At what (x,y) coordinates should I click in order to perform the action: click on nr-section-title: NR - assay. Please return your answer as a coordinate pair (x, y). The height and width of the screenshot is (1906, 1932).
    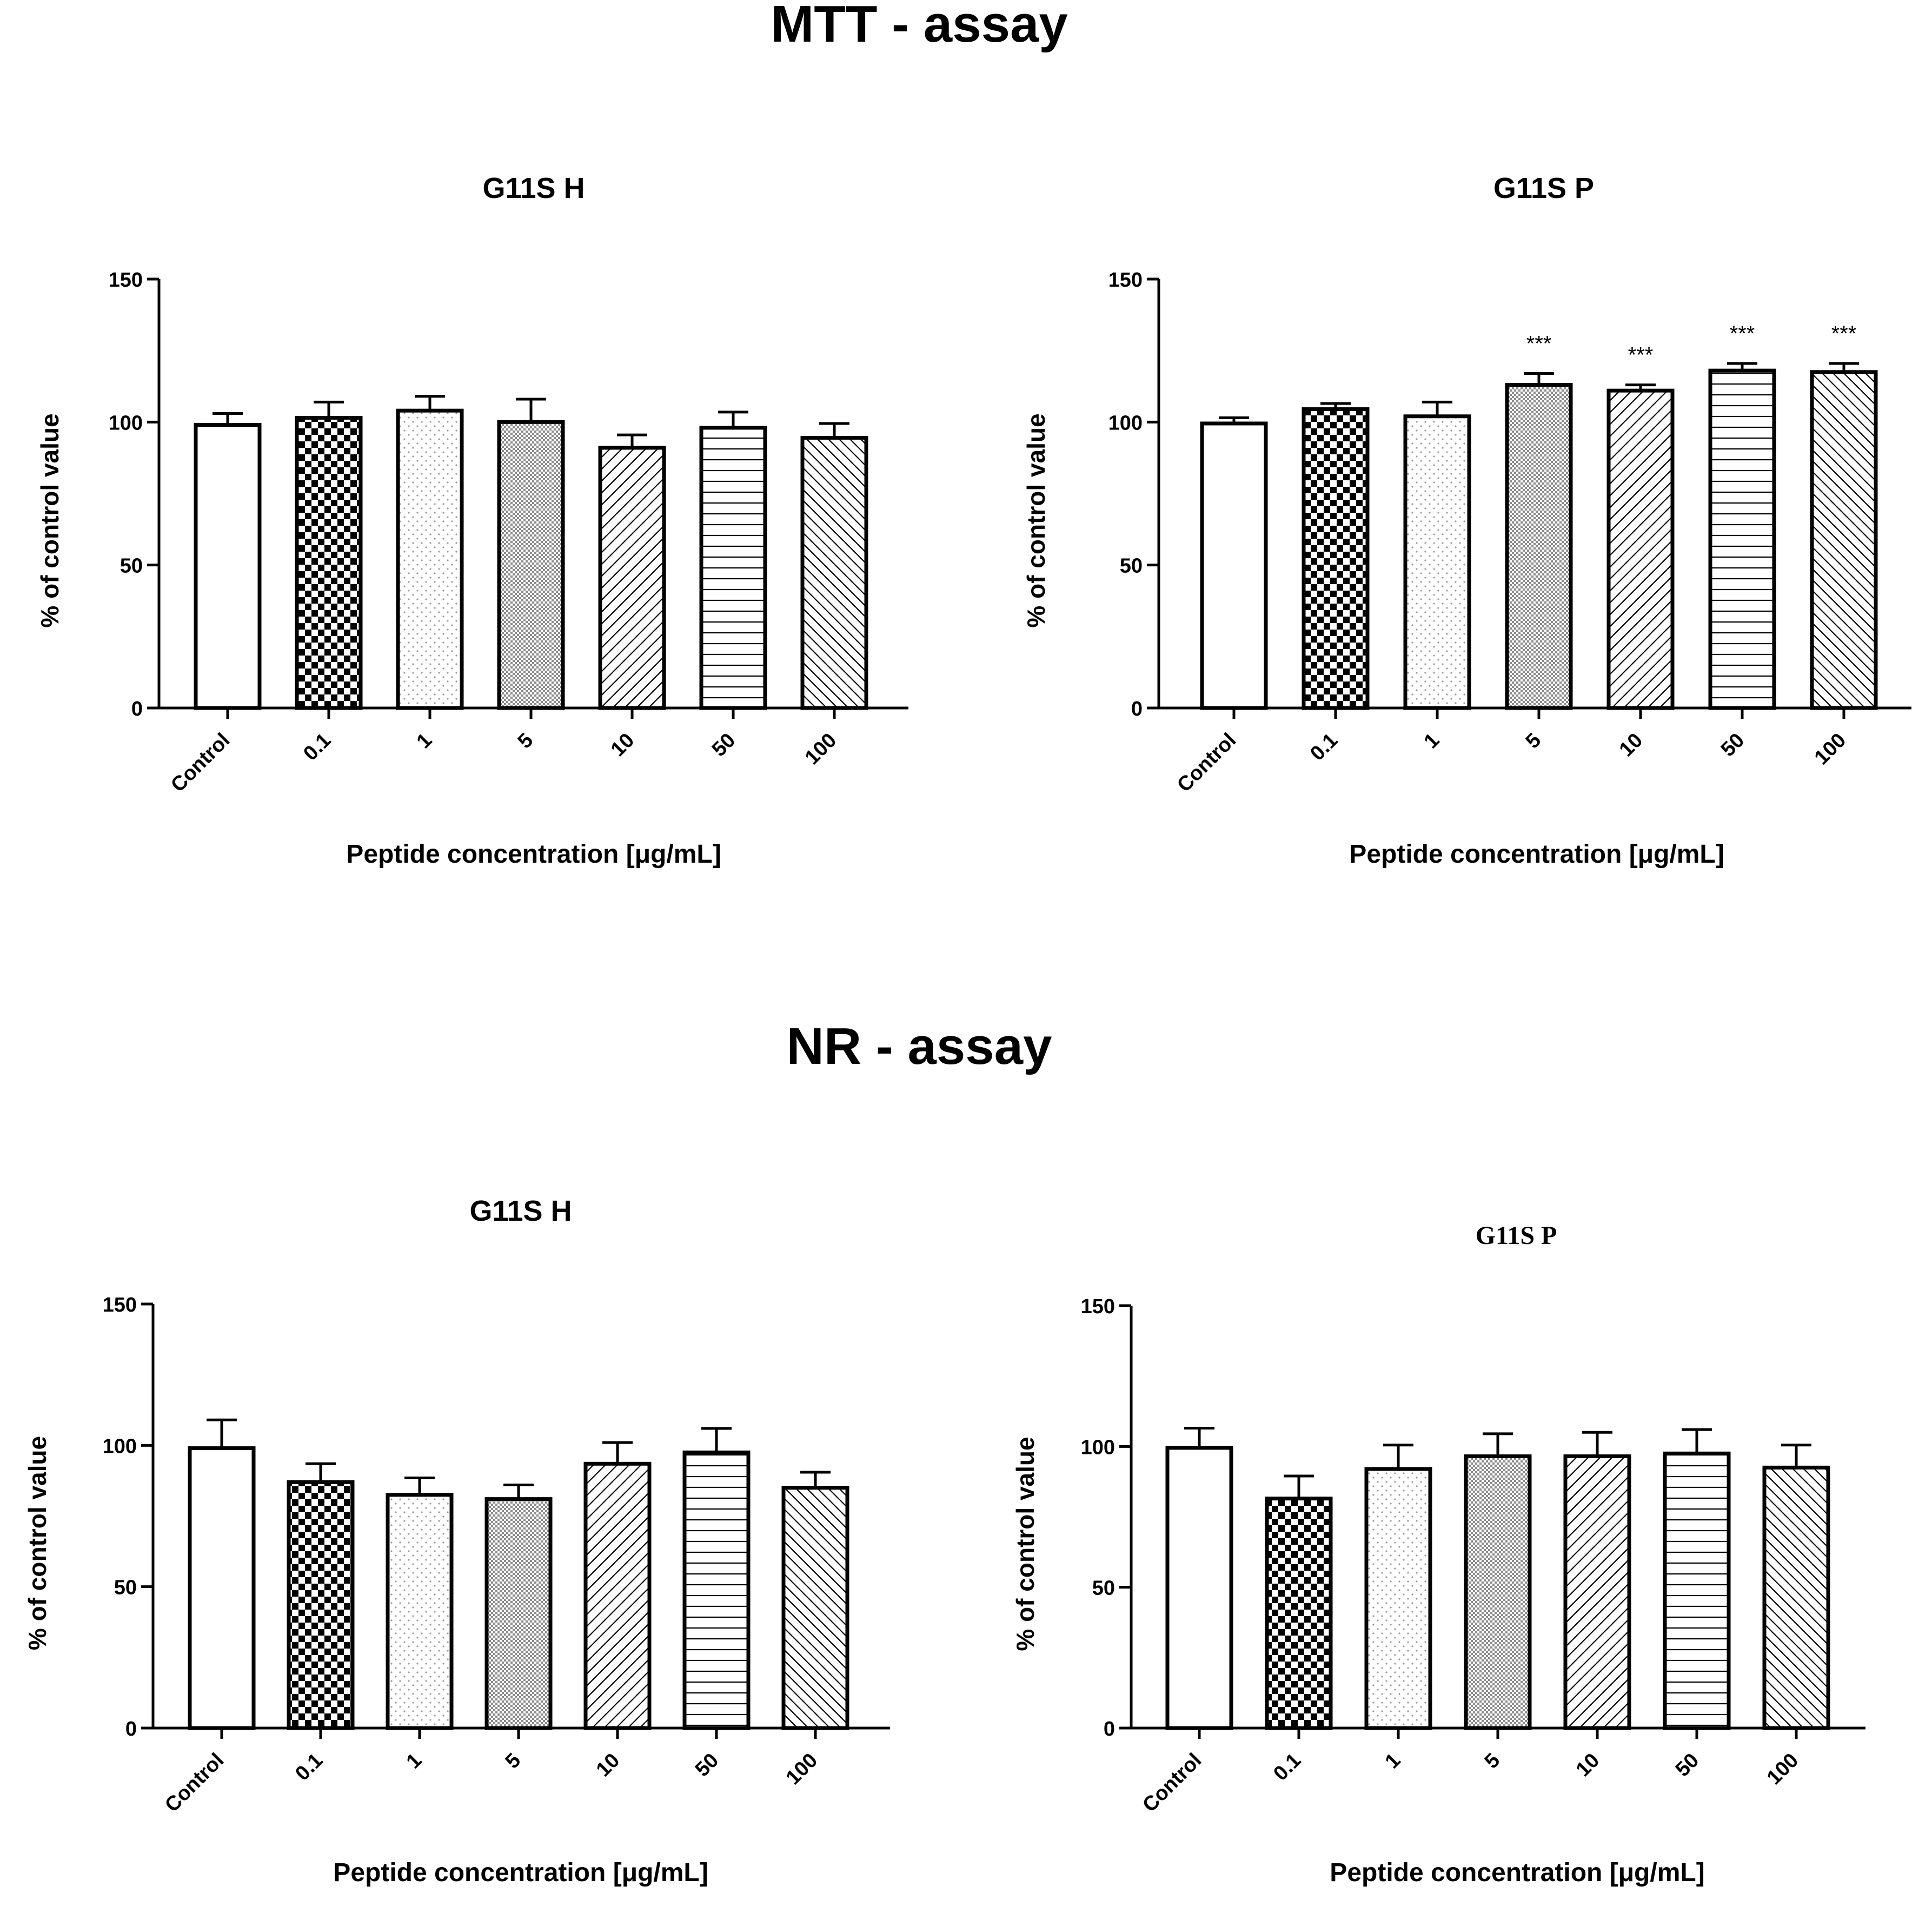
    Looking at the image, I should click on (919, 1046).